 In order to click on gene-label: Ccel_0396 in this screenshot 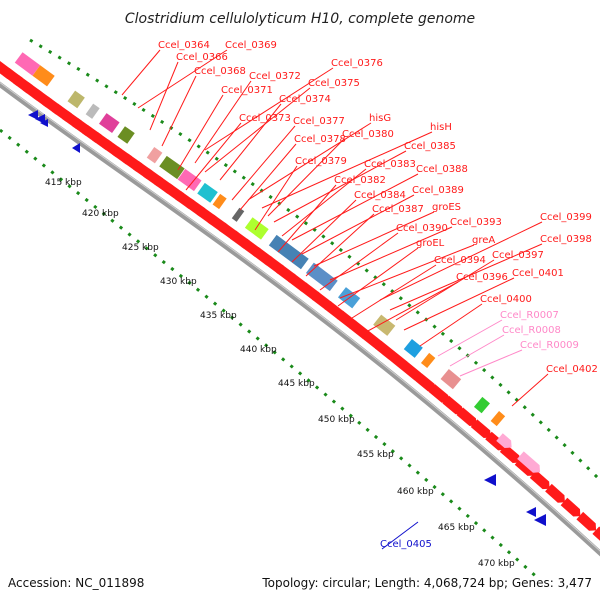, I will do `click(482, 277)`.